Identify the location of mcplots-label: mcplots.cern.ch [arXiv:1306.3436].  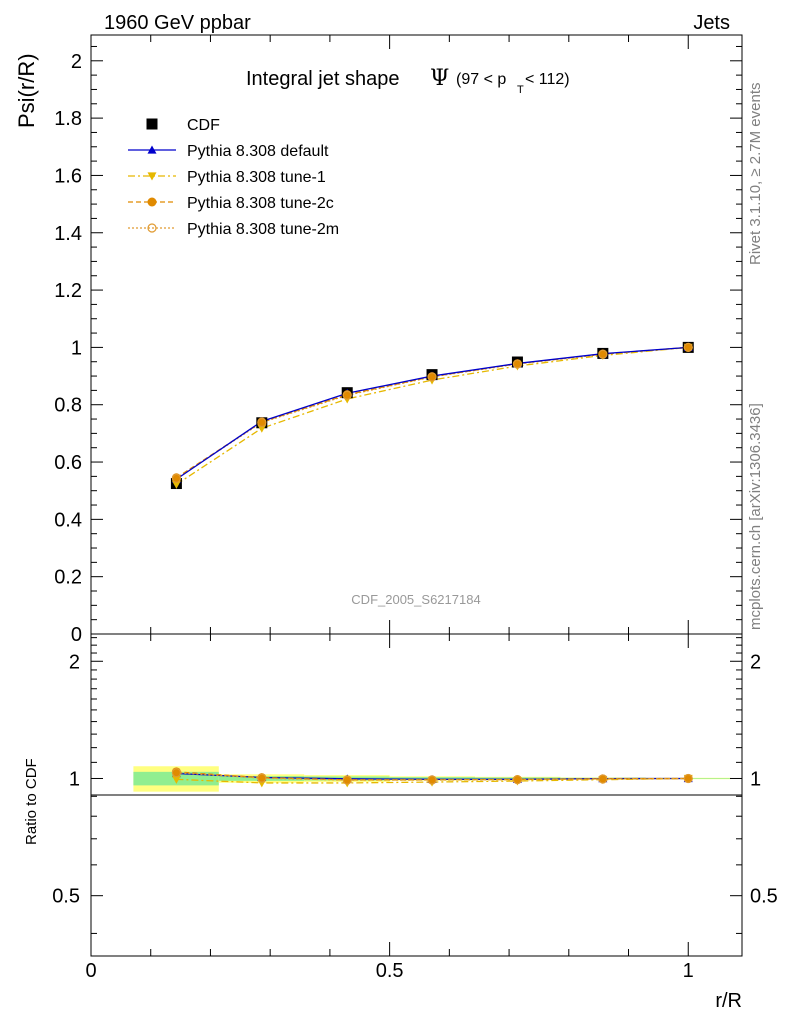
(755, 516).